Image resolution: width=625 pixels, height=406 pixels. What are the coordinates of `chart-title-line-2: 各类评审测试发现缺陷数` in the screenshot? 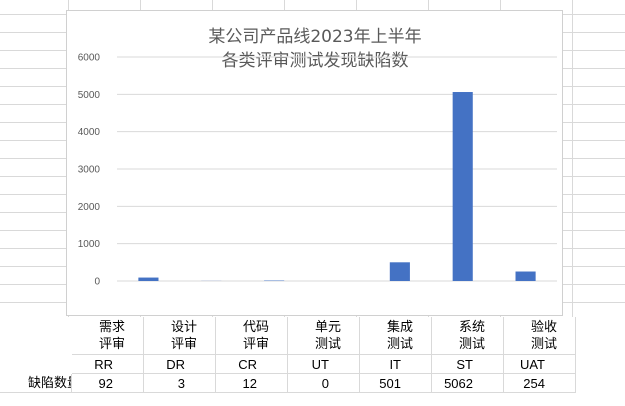 It's located at (315, 61).